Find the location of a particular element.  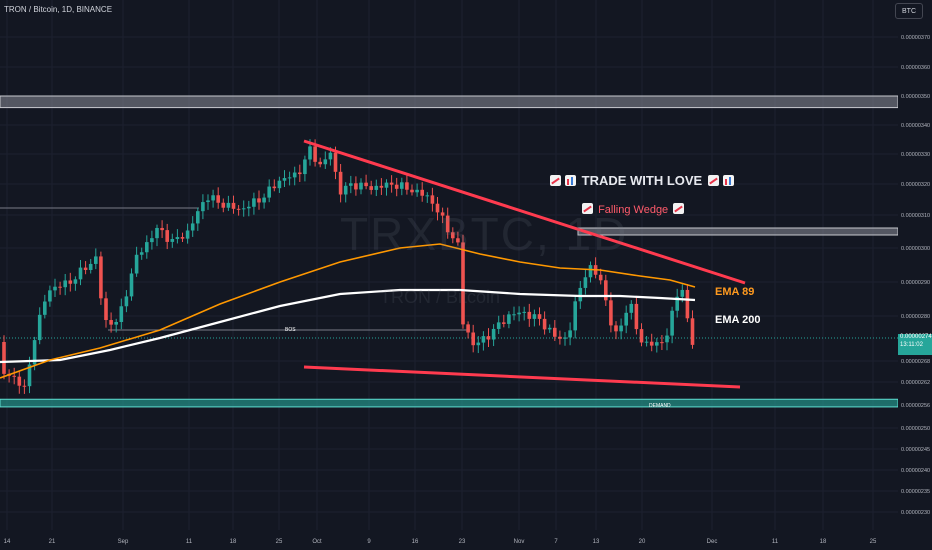

price-tick-label: 0.00000370 is located at coordinates (915, 38).